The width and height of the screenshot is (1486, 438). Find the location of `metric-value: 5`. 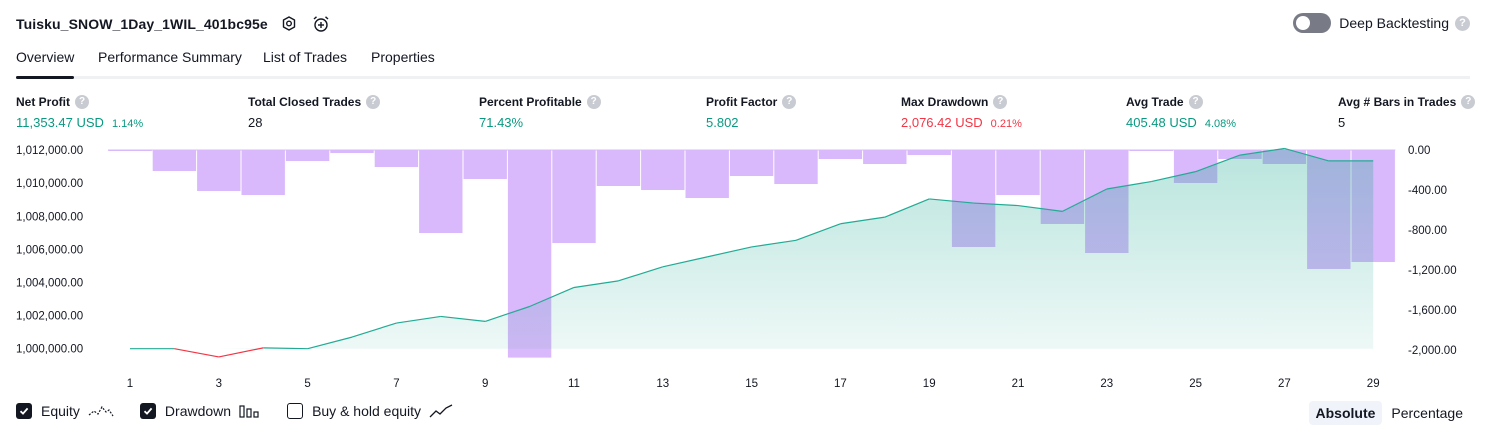

metric-value: 5 is located at coordinates (1342, 122).